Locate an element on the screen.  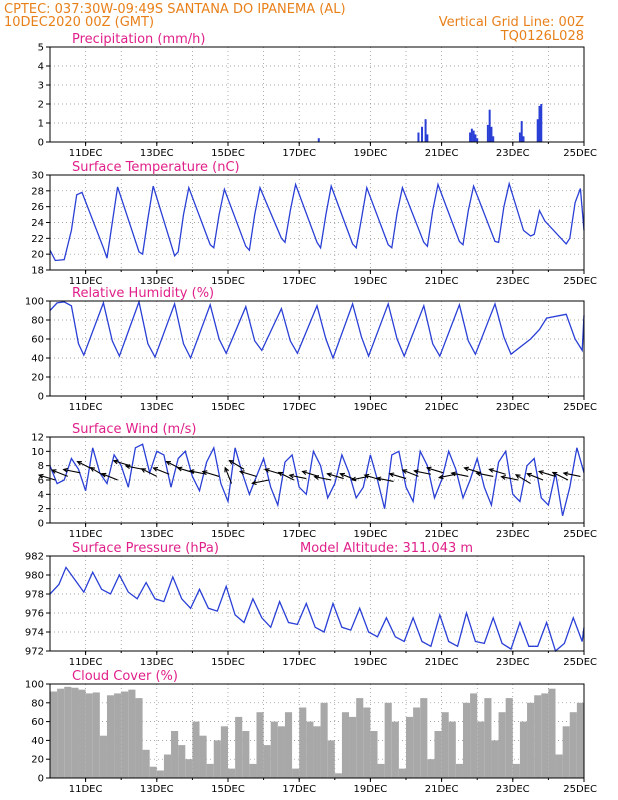
y-tick-label: 6 is located at coordinates (41, 481).